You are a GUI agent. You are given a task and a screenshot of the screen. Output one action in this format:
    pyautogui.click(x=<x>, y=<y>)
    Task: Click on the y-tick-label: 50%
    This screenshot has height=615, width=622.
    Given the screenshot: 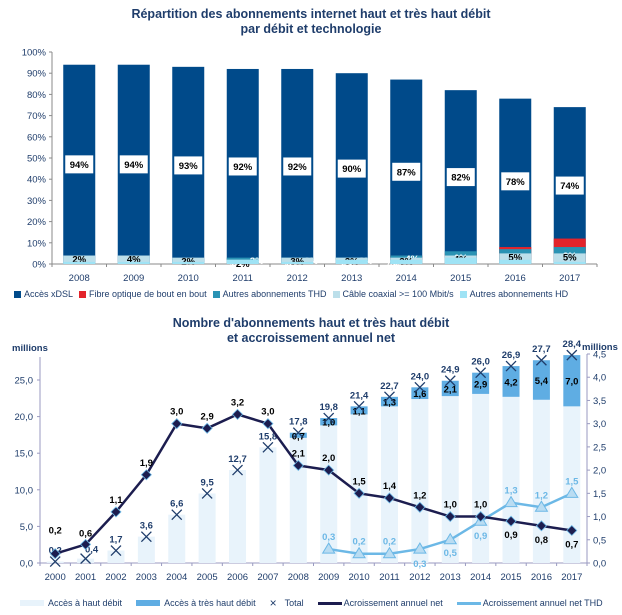 What is the action you would take?
    pyautogui.click(x=37, y=159)
    